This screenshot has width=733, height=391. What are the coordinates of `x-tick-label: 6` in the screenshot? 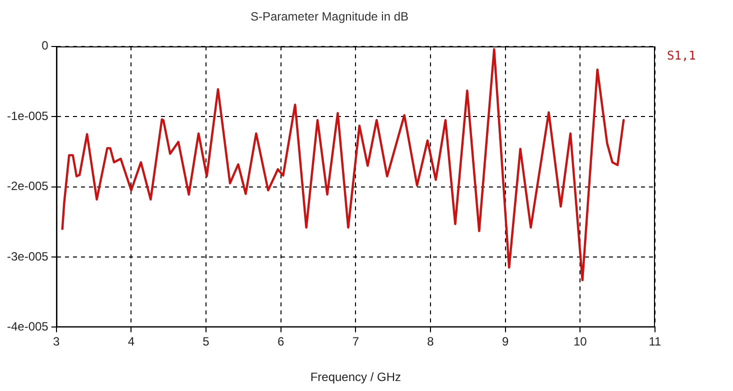 It's located at (281, 341).